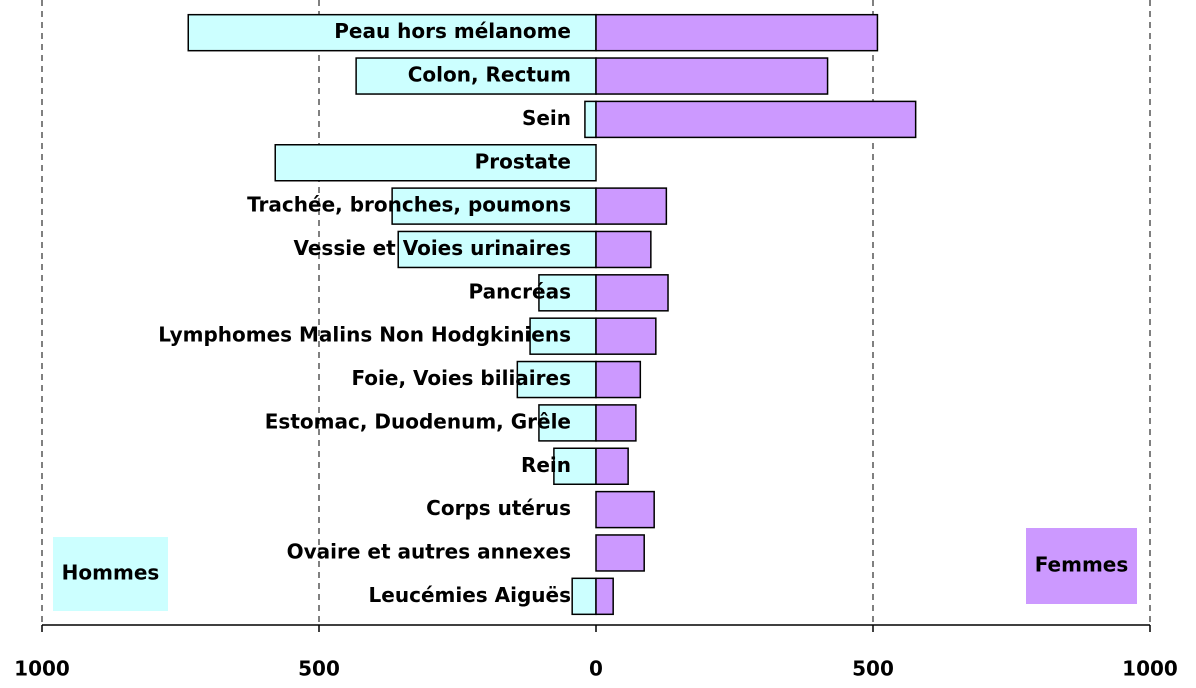 This screenshot has height=688, width=1196. What do you see at coordinates (596, 669) in the screenshot?
I see `x-tick-label: 0` at bounding box center [596, 669].